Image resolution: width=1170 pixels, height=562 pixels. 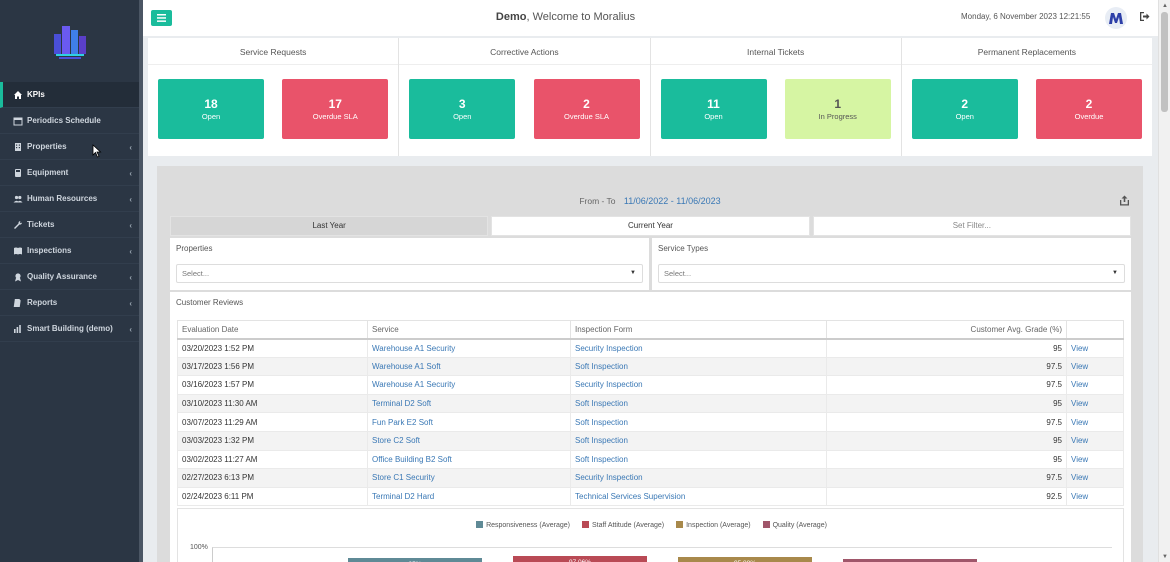 What do you see at coordinates (1089, 116) in the screenshot?
I see `kpi-label: Overdue` at bounding box center [1089, 116].